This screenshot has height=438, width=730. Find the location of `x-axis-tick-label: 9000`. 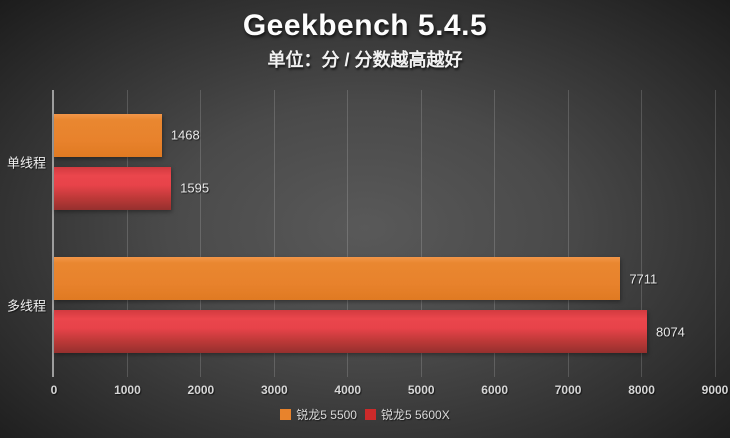

x-axis-tick-label: 9000 is located at coordinates (715, 390).